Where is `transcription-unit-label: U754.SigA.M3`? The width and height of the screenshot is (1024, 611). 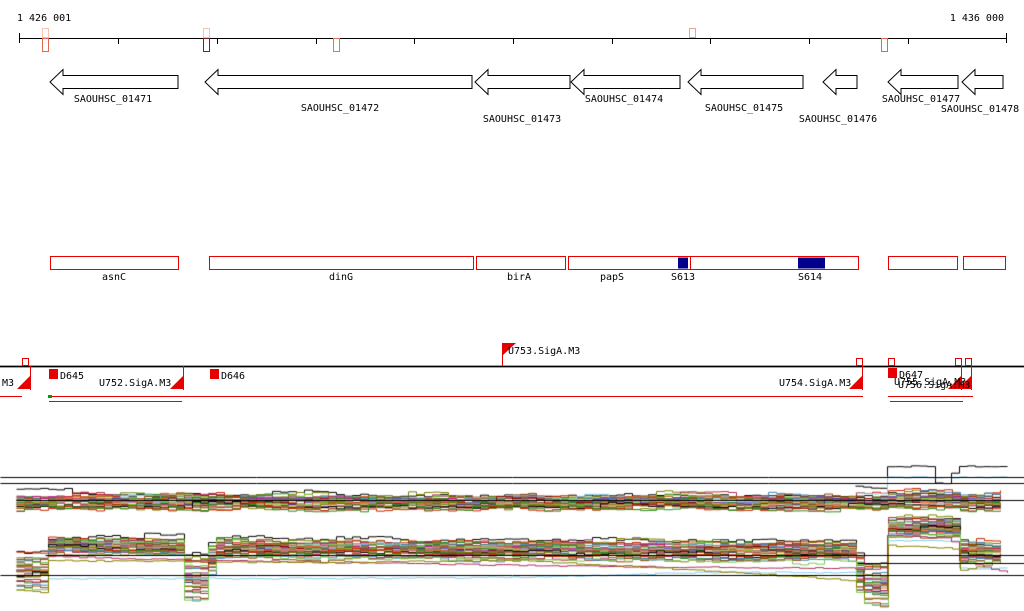 transcription-unit-label: U754.SigA.M3 is located at coordinates (815, 383).